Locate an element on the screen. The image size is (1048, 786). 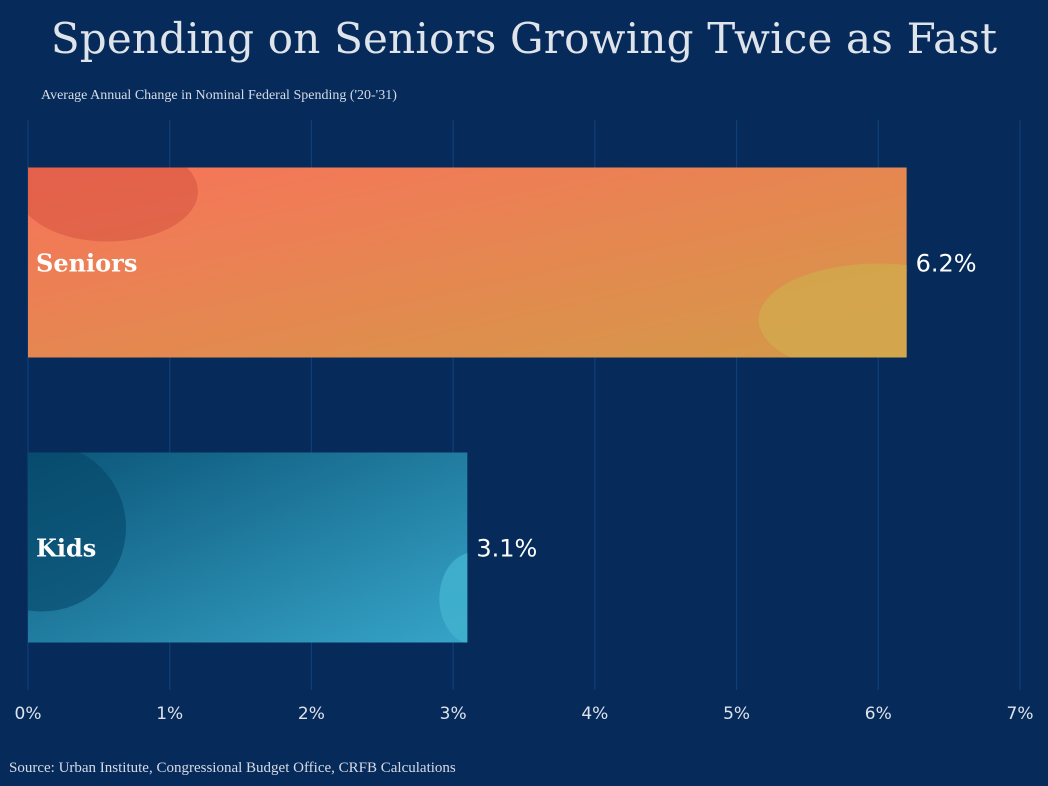
x-tick-label: 7% is located at coordinates (1020, 714).